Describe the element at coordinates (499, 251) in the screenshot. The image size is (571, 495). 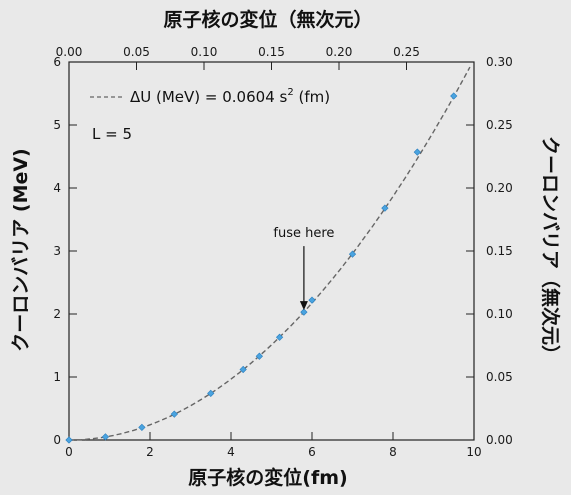
I see `right-tick-label-3: 0.15` at that location.